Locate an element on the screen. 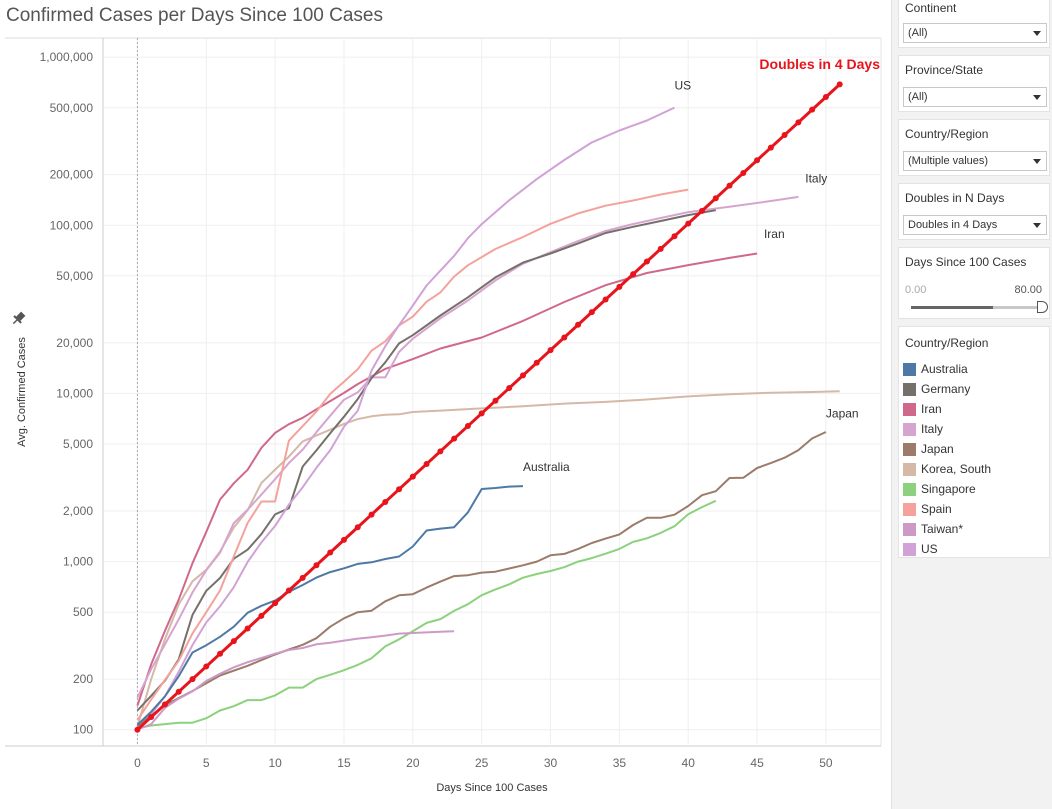 The height and width of the screenshot is (809, 1052). series-line-australia is located at coordinates (330, 605).